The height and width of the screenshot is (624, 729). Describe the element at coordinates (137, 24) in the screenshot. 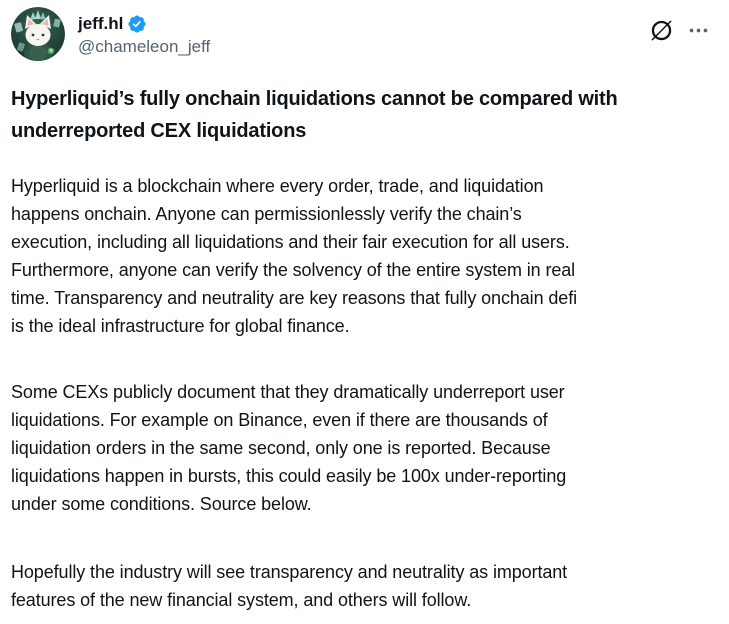

I see `verified-badge-icon` at that location.